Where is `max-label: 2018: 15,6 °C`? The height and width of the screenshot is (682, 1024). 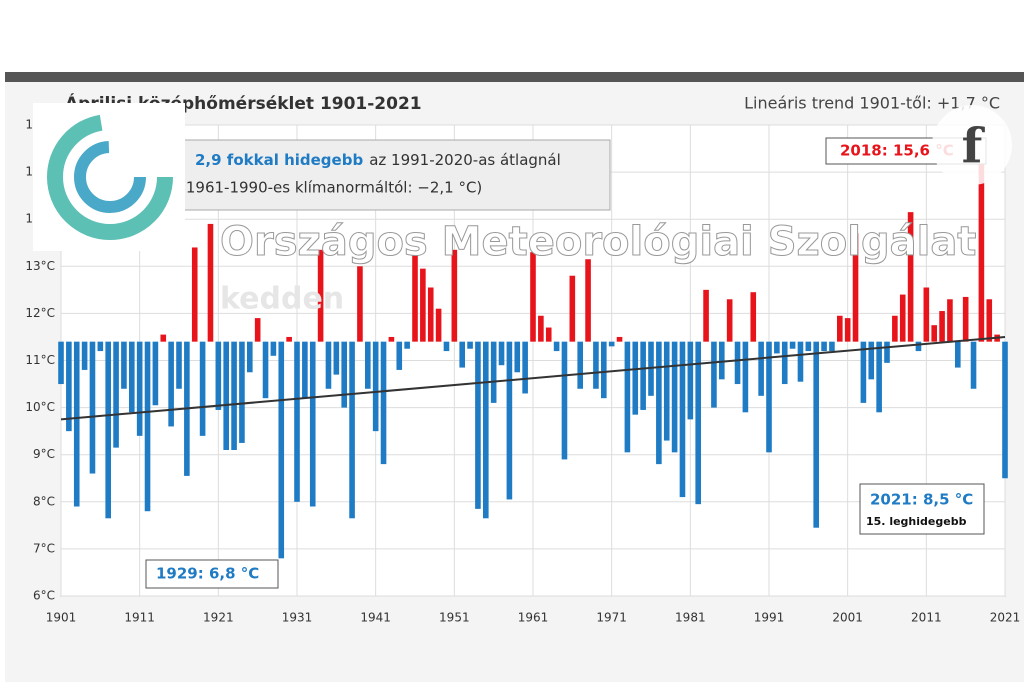 max-label: 2018: 15,6 °C is located at coordinates (897, 151).